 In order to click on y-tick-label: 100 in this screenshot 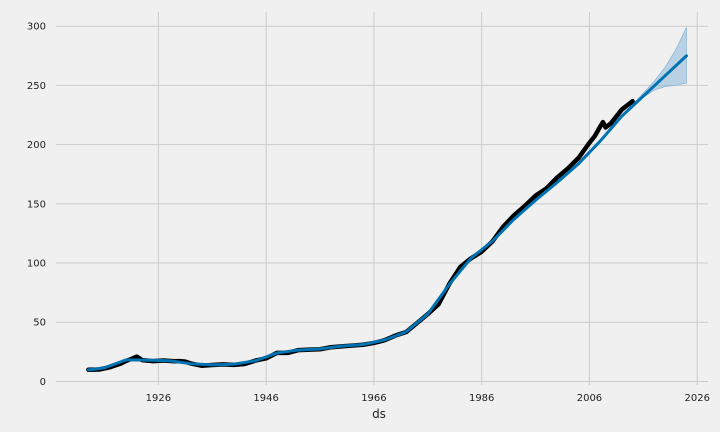, I will do `click(36, 264)`.